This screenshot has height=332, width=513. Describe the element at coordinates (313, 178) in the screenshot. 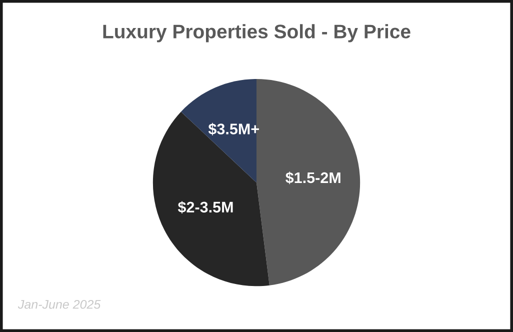

I see `slice-label: $1.5-2M` at that location.